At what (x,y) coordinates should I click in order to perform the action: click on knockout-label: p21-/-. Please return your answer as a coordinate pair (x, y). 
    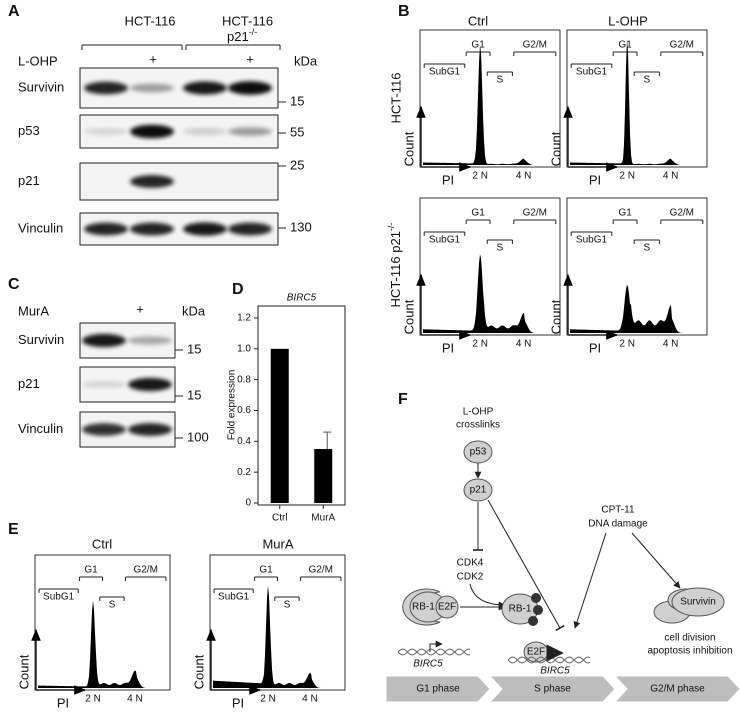
    Looking at the image, I should click on (242, 35).